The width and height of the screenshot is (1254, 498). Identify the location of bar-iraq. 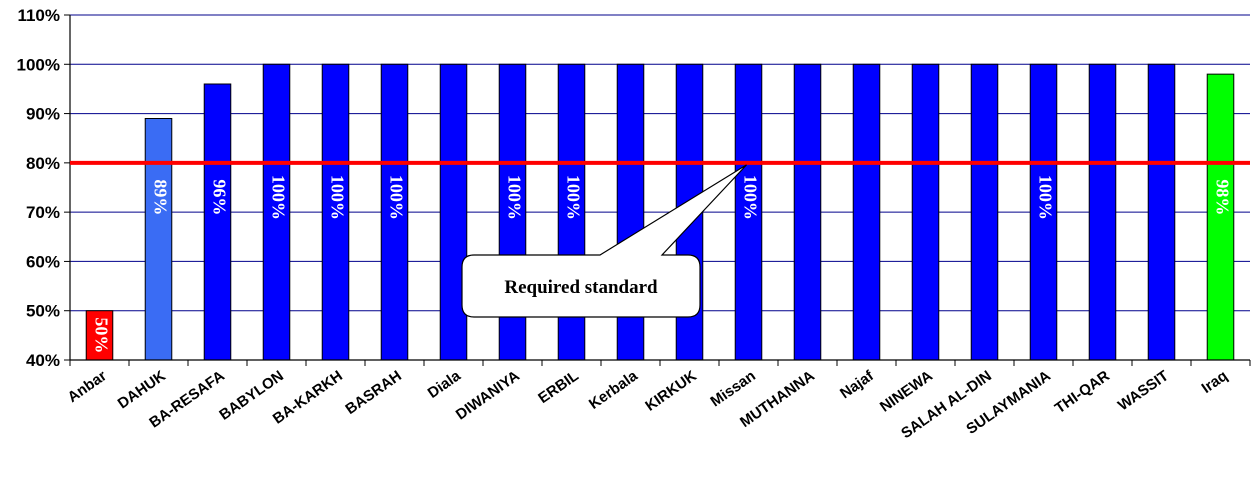
(1220, 217).